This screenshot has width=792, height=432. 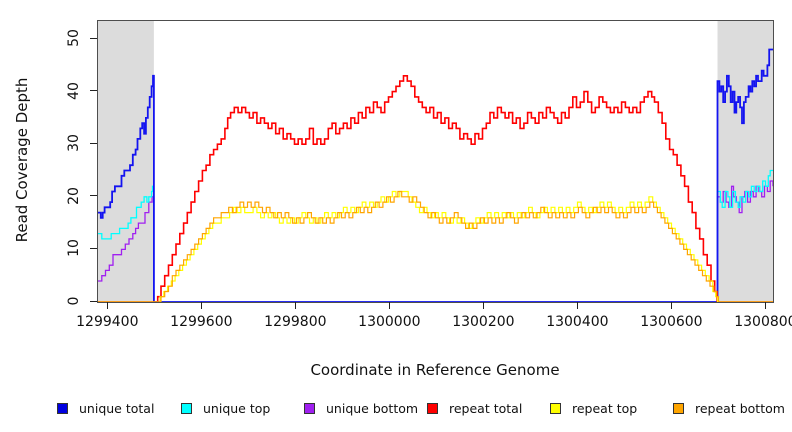 What do you see at coordinates (577, 322) in the screenshot?
I see `x-tick-label: 1300400` at bounding box center [577, 322].